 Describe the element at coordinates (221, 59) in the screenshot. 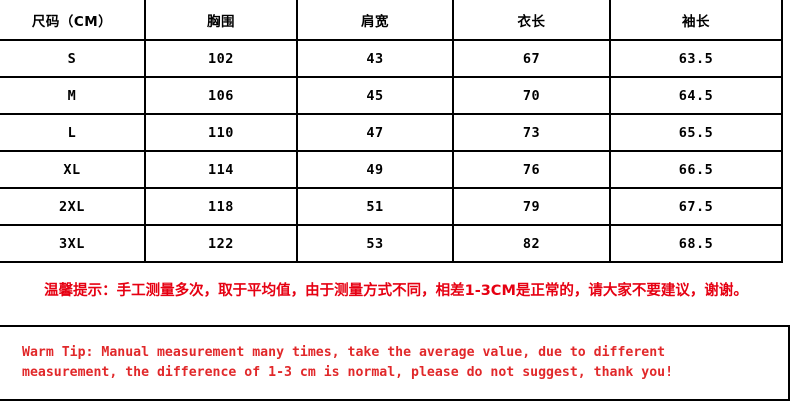

I see `cell-bust: 102` at that location.